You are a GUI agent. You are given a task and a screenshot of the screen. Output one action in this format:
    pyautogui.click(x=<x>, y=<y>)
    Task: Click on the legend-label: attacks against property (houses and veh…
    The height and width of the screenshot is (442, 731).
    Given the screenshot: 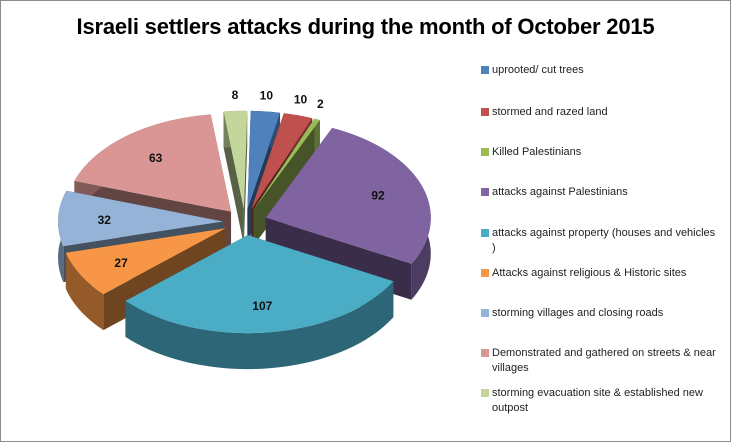 What is the action you would take?
    pyautogui.click(x=604, y=240)
    